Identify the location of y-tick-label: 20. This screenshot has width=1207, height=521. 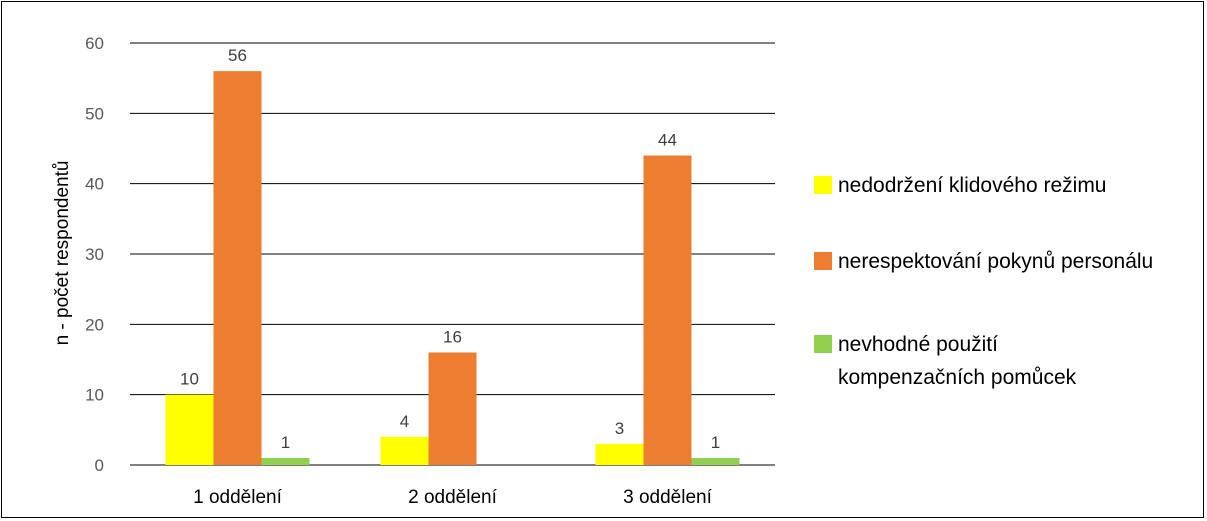
(94, 324).